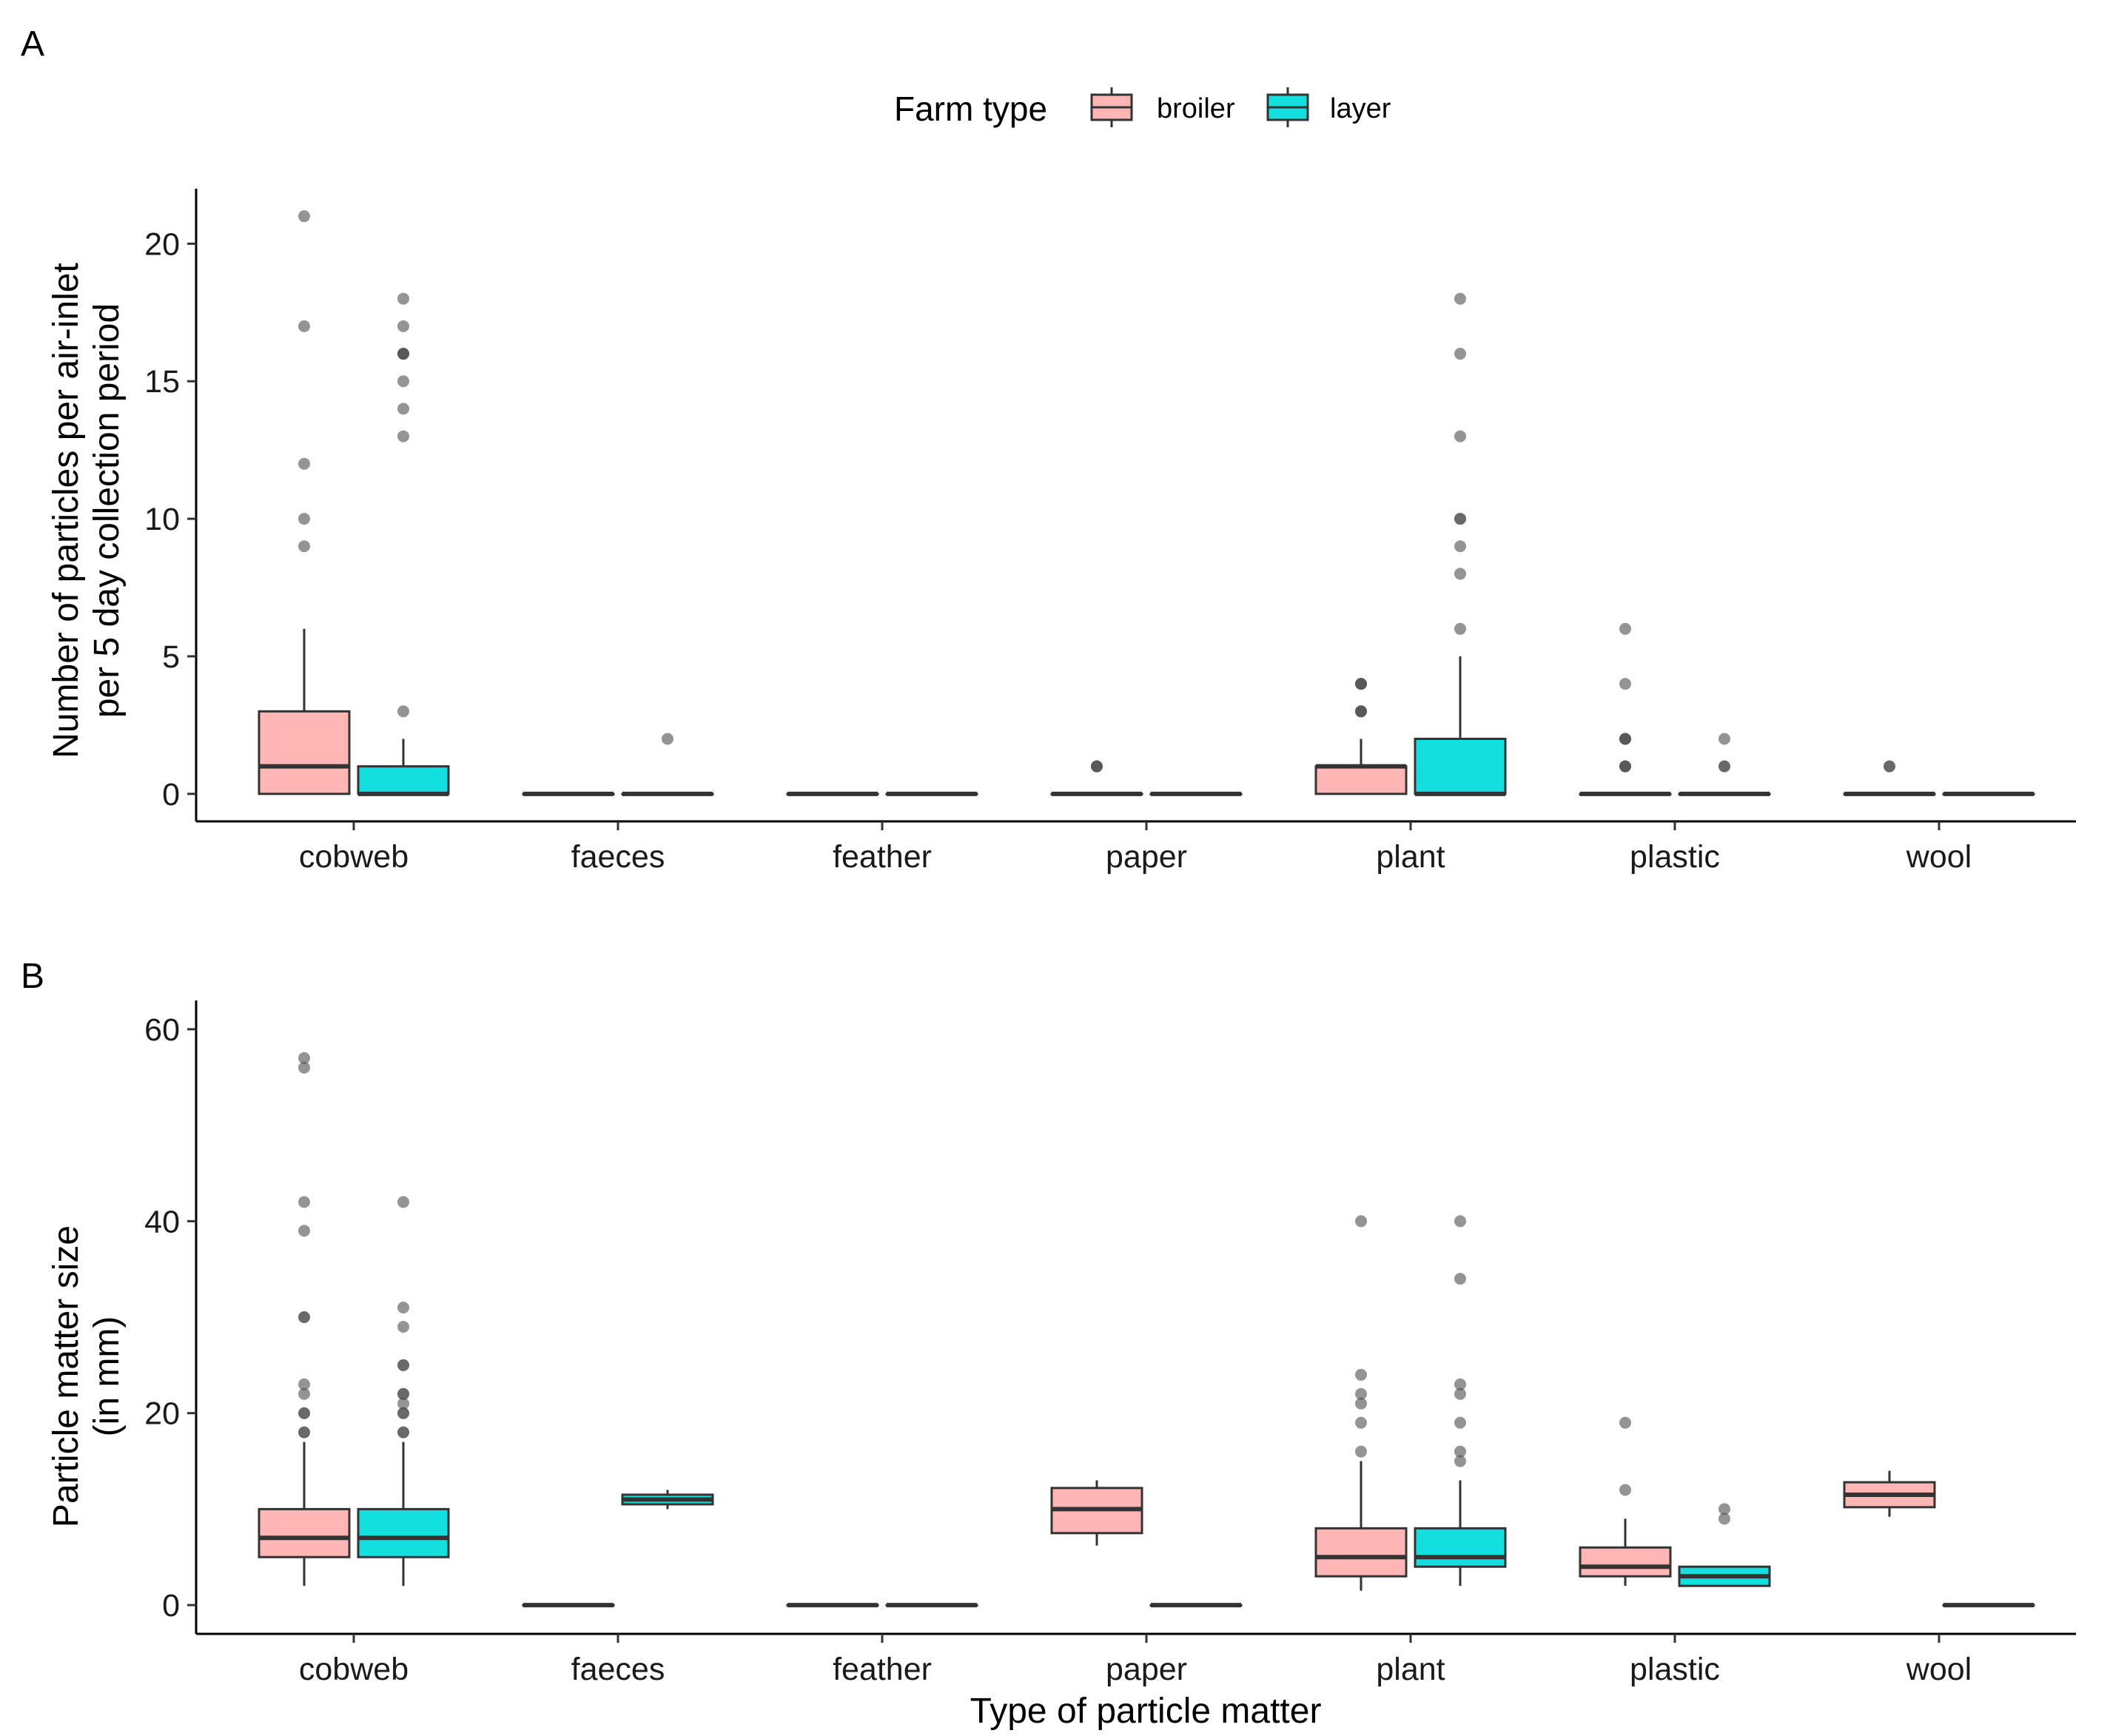 Image resolution: width=2110 pixels, height=1736 pixels. I want to click on panel-b-box-broiler-faeces, so click(568, 1605).